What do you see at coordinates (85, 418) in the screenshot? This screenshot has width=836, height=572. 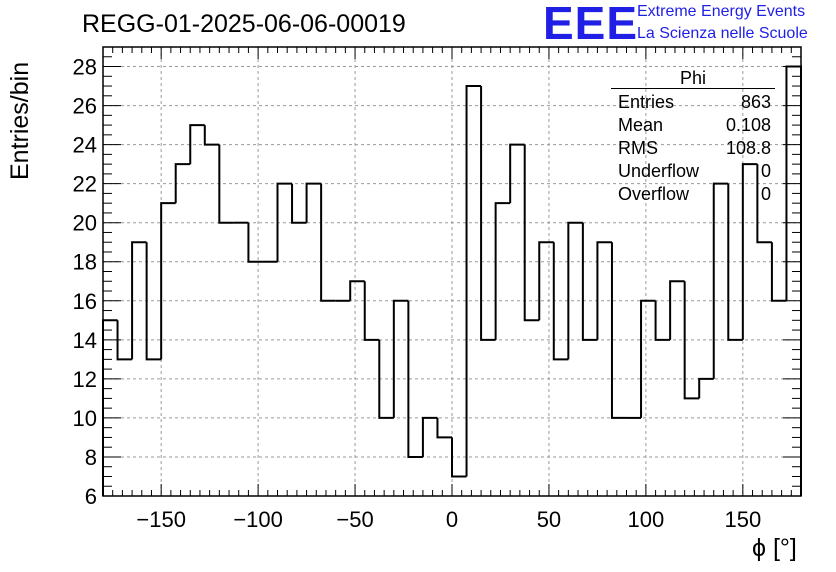 I see `y-tick-label: 10` at bounding box center [85, 418].